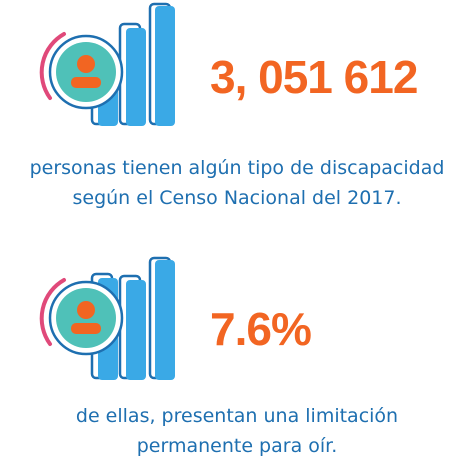 The image size is (474, 467). What do you see at coordinates (237, 198) in the screenshot?
I see `stat-caption-1-line2: según el Censo Nacional del 2017.` at bounding box center [237, 198].